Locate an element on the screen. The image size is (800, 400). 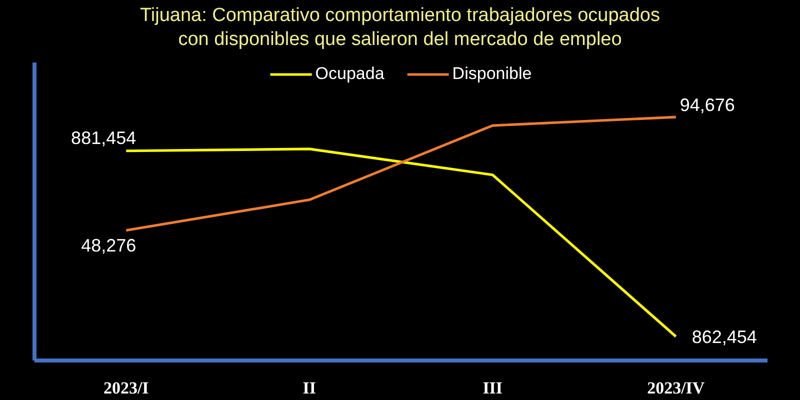
legend-label: Ocupada is located at coordinates (349, 74).